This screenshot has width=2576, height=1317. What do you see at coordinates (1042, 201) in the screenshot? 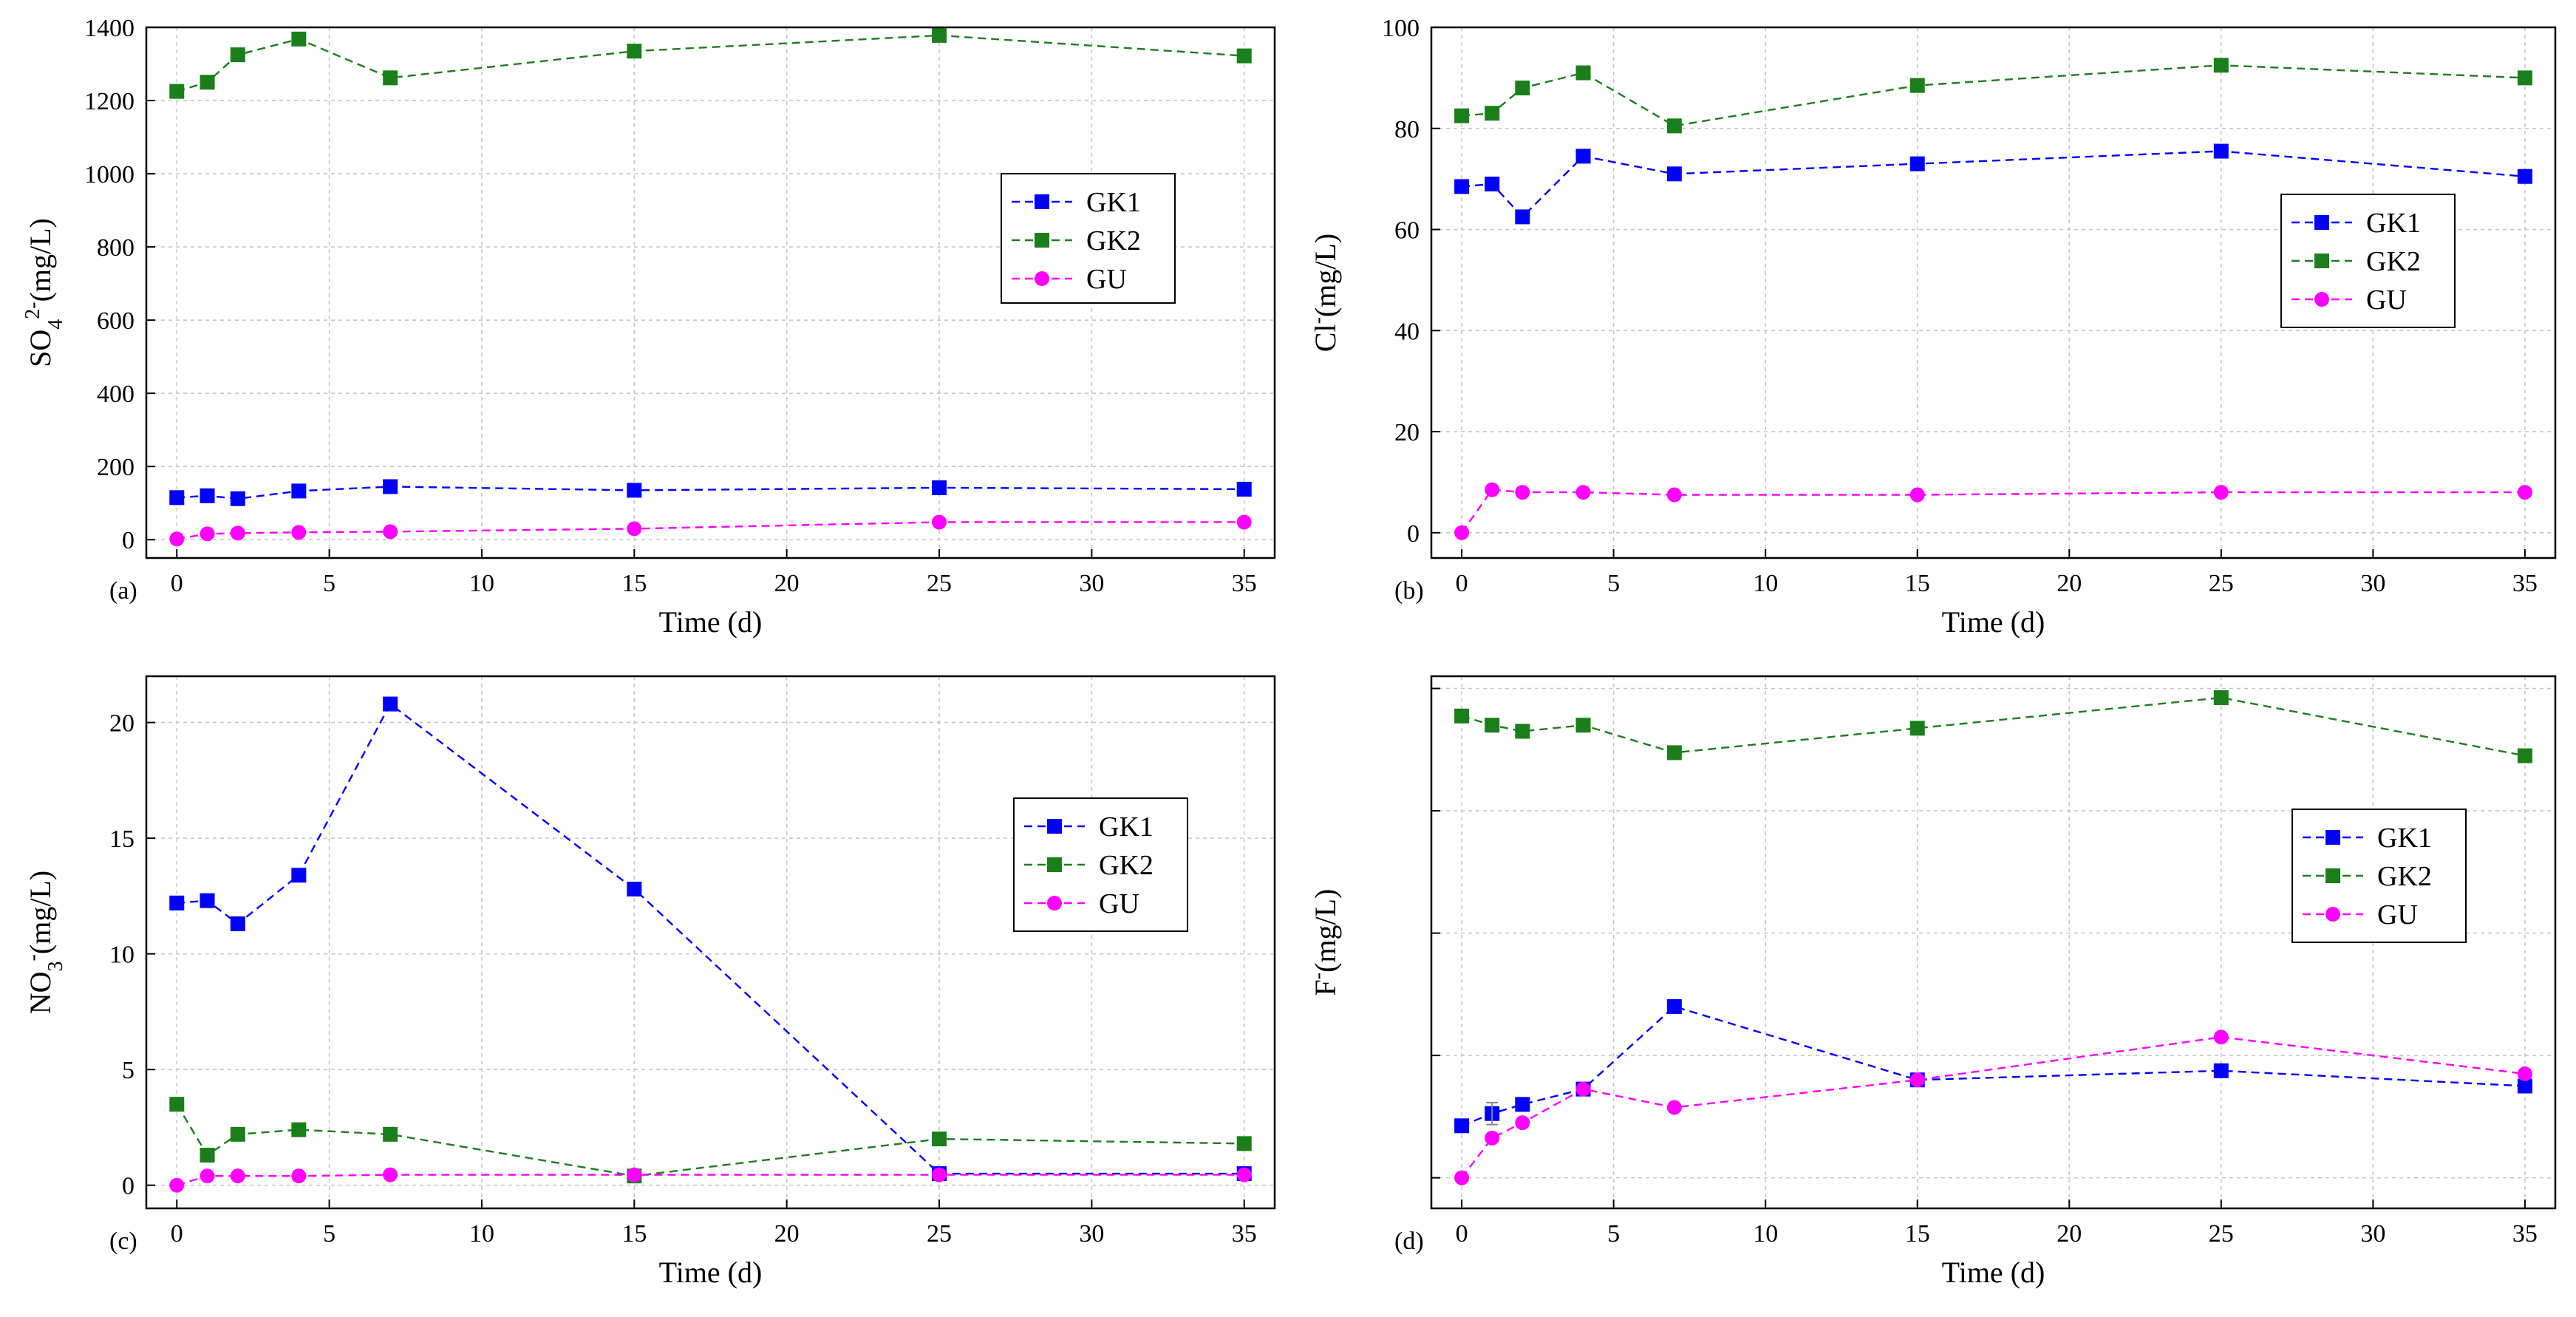
I see `legend-marker-gk1` at bounding box center [1042, 201].